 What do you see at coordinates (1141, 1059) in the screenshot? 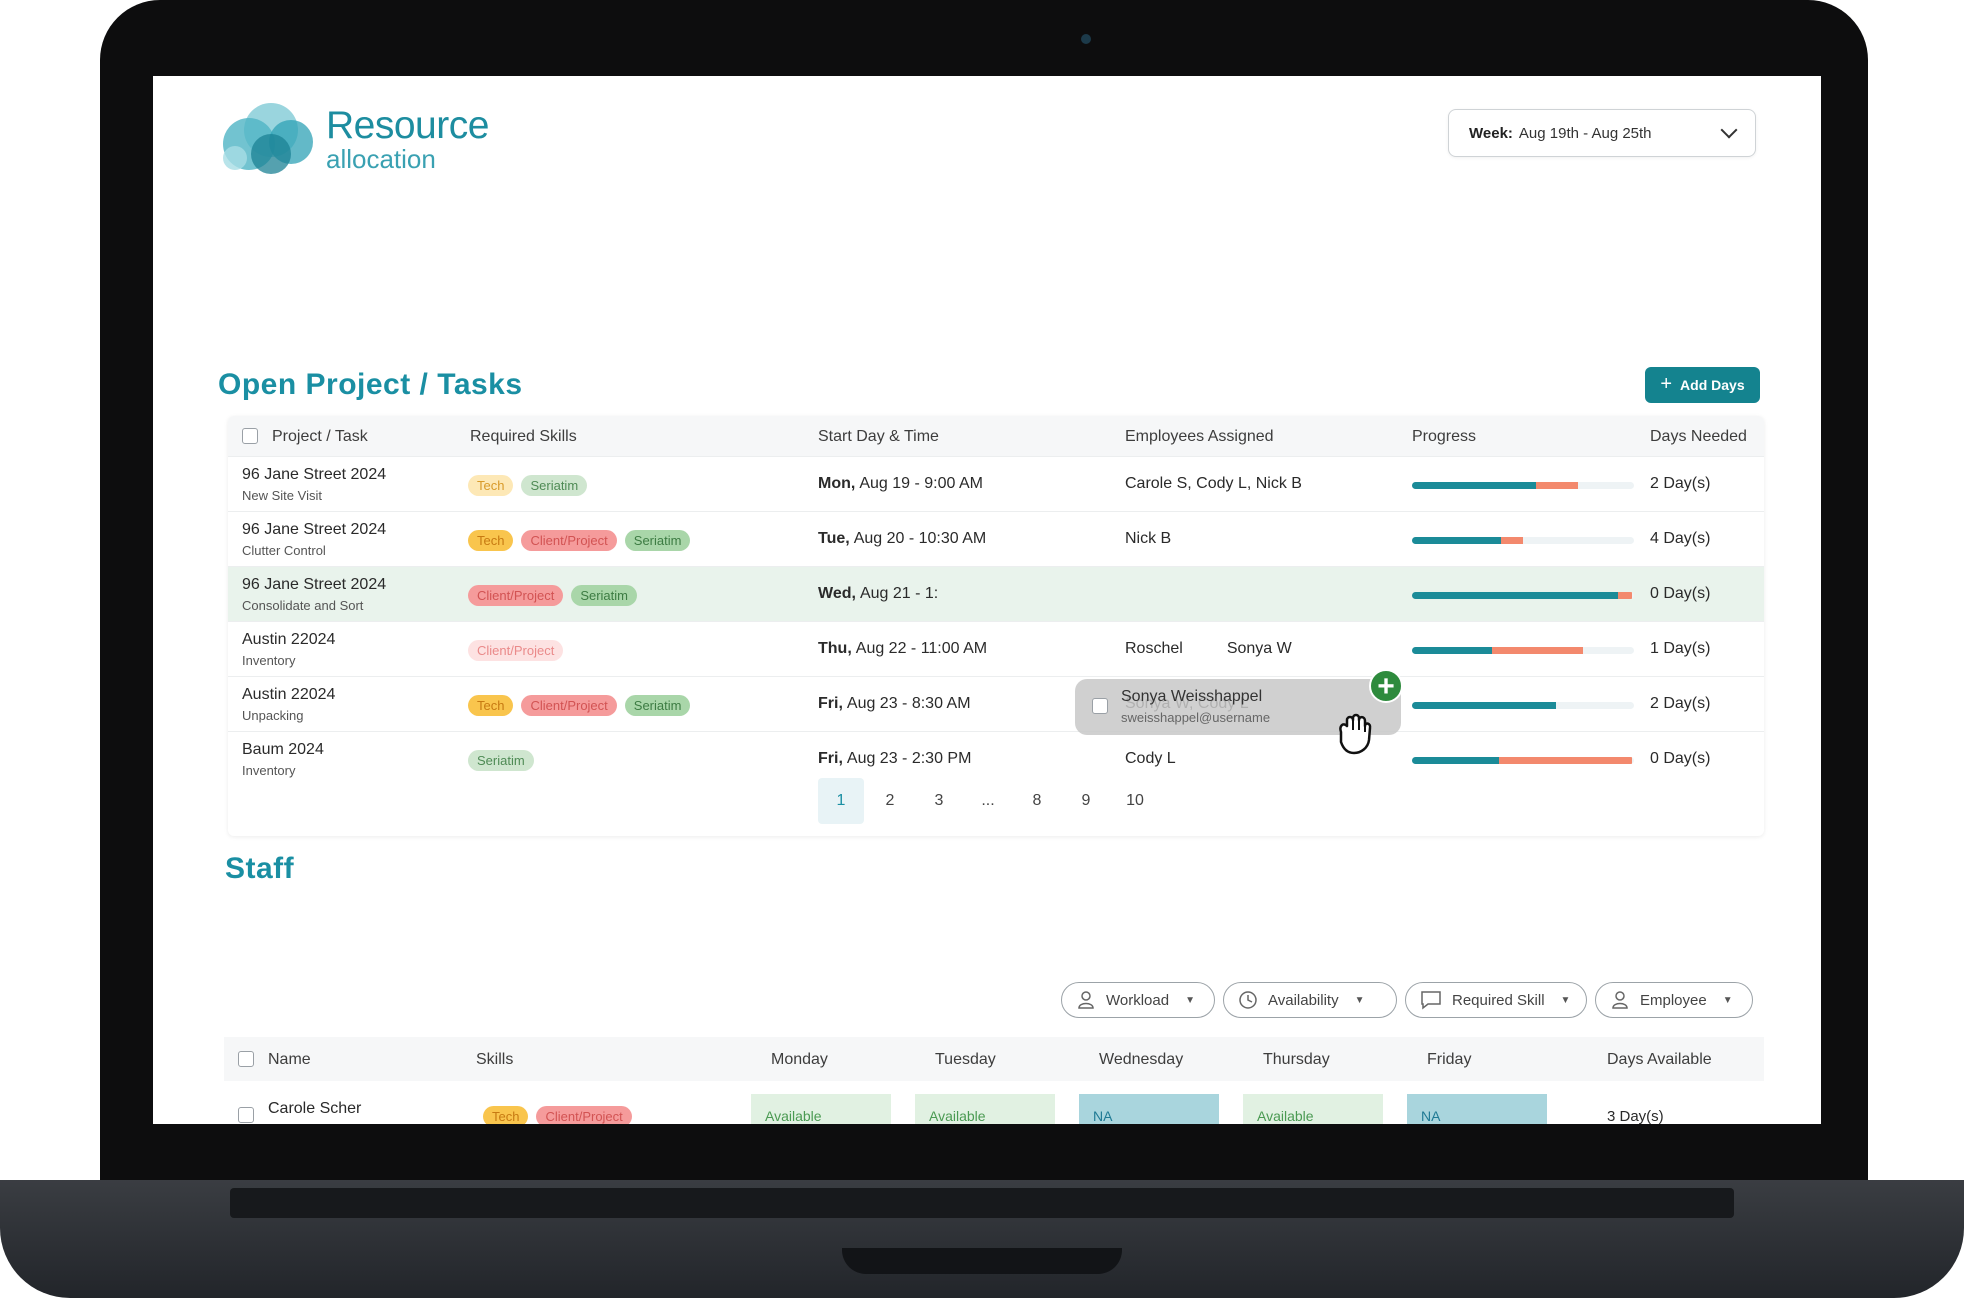
I see `column-header: Wednesday` at bounding box center [1141, 1059].